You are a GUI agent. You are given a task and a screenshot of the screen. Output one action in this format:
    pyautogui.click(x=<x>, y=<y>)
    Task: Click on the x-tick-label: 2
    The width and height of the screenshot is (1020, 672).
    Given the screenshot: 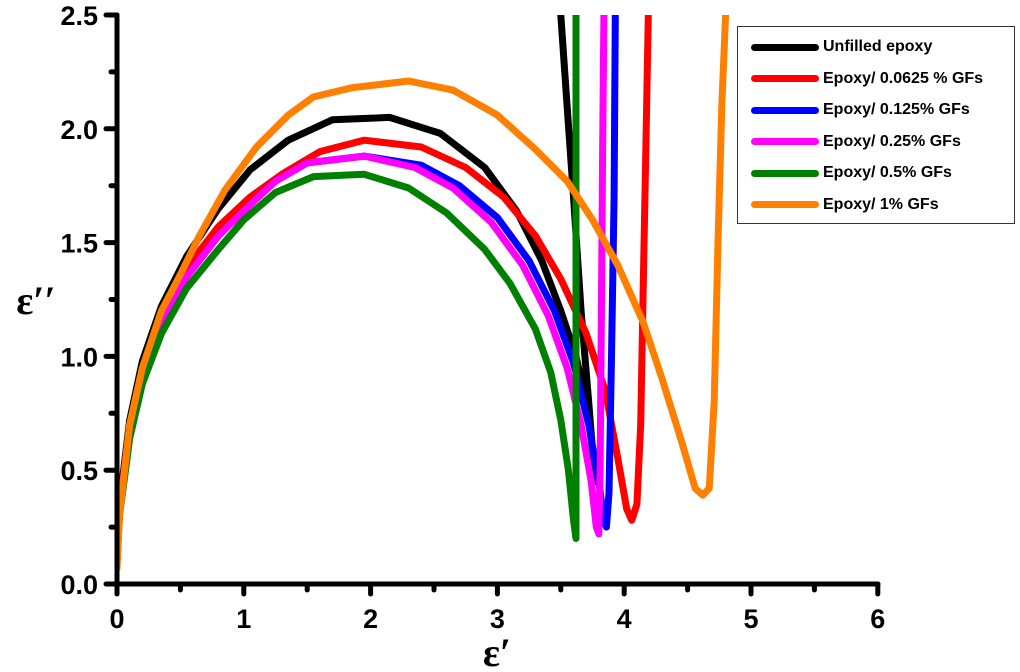 What is the action you would take?
    pyautogui.click(x=370, y=619)
    